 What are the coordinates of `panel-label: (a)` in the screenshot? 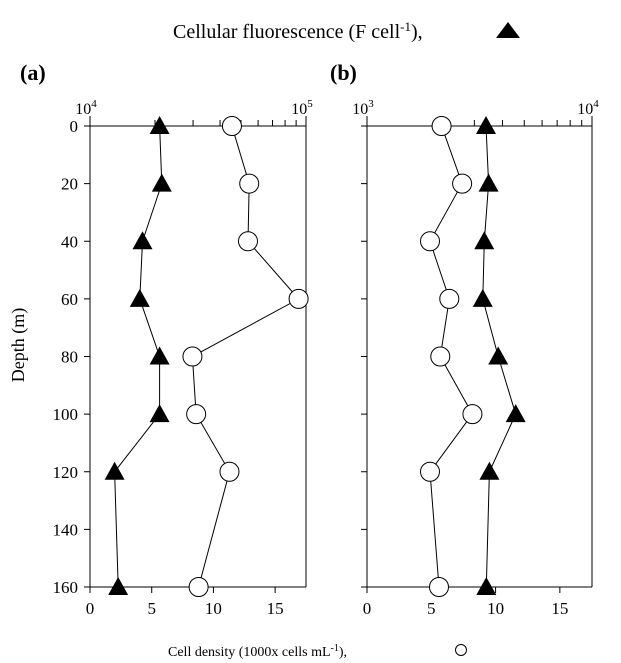 It's located at (33, 72).